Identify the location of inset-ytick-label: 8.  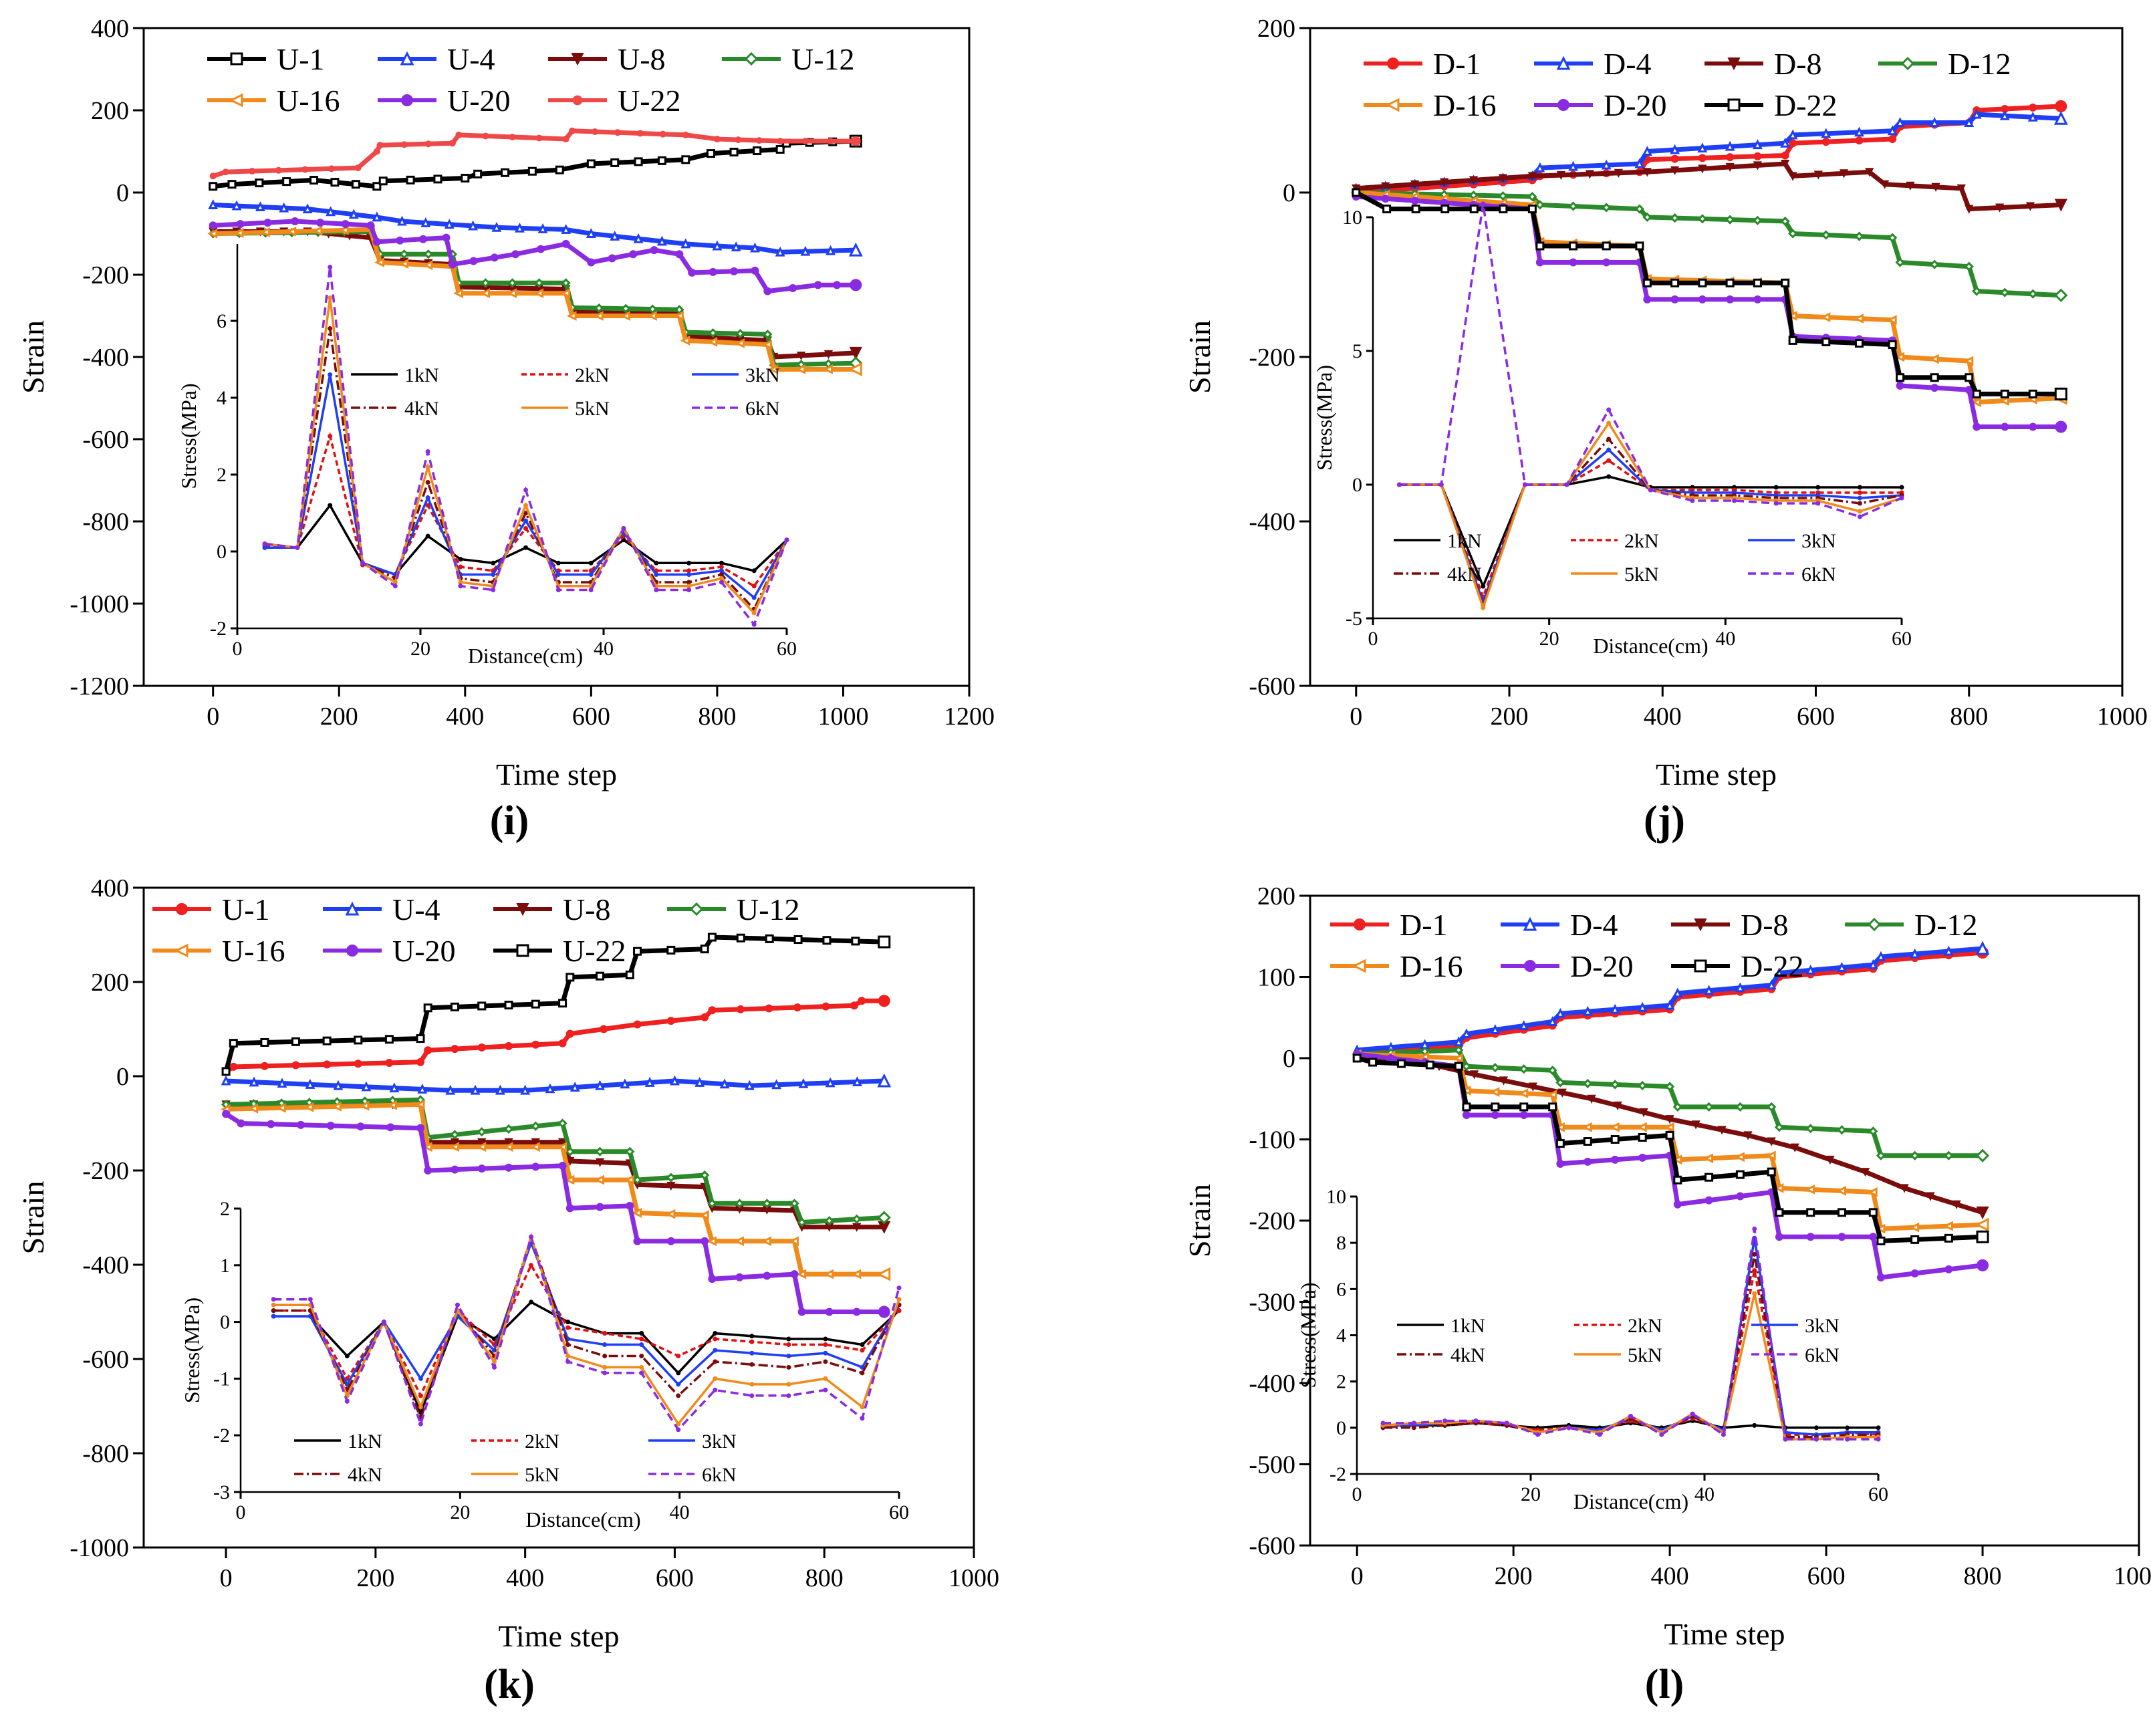
(1341, 1243).